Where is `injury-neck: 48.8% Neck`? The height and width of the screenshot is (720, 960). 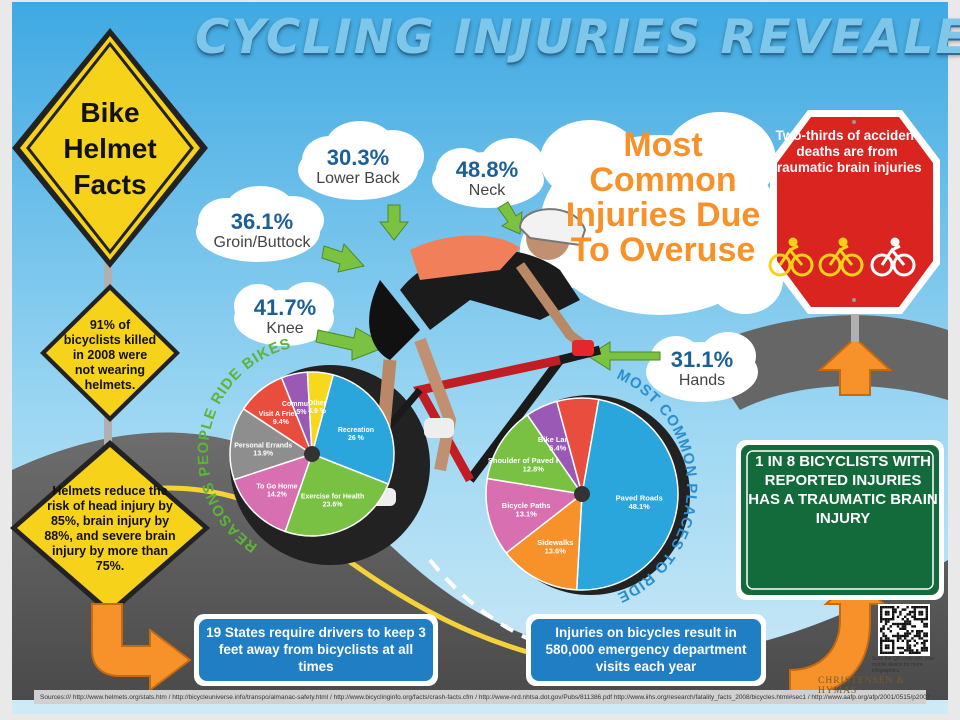
injury-neck: 48.8% Neck is located at coordinates (487, 179).